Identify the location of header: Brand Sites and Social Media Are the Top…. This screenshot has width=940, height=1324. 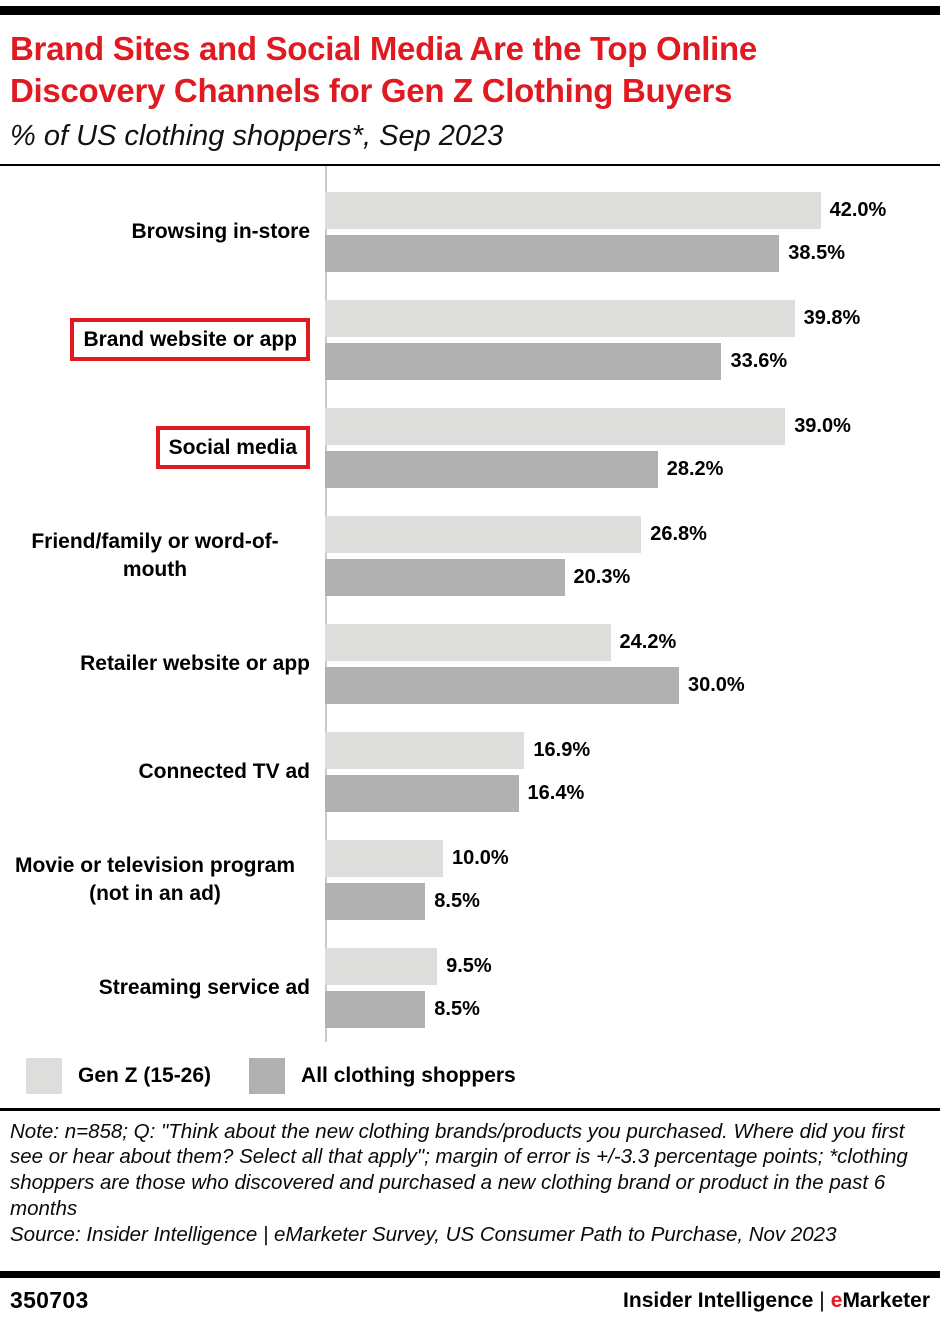
(470, 89).